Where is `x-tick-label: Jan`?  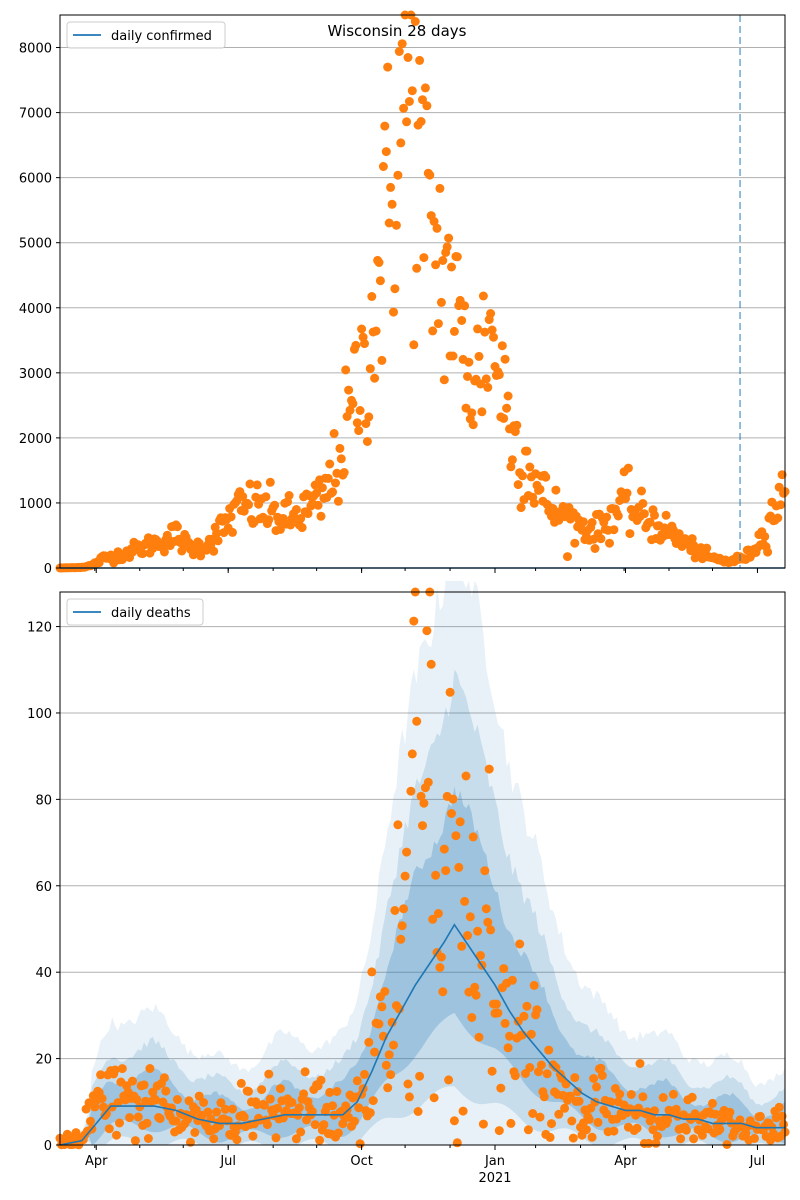 x-tick-label: Jan is located at coordinates (494, 1161).